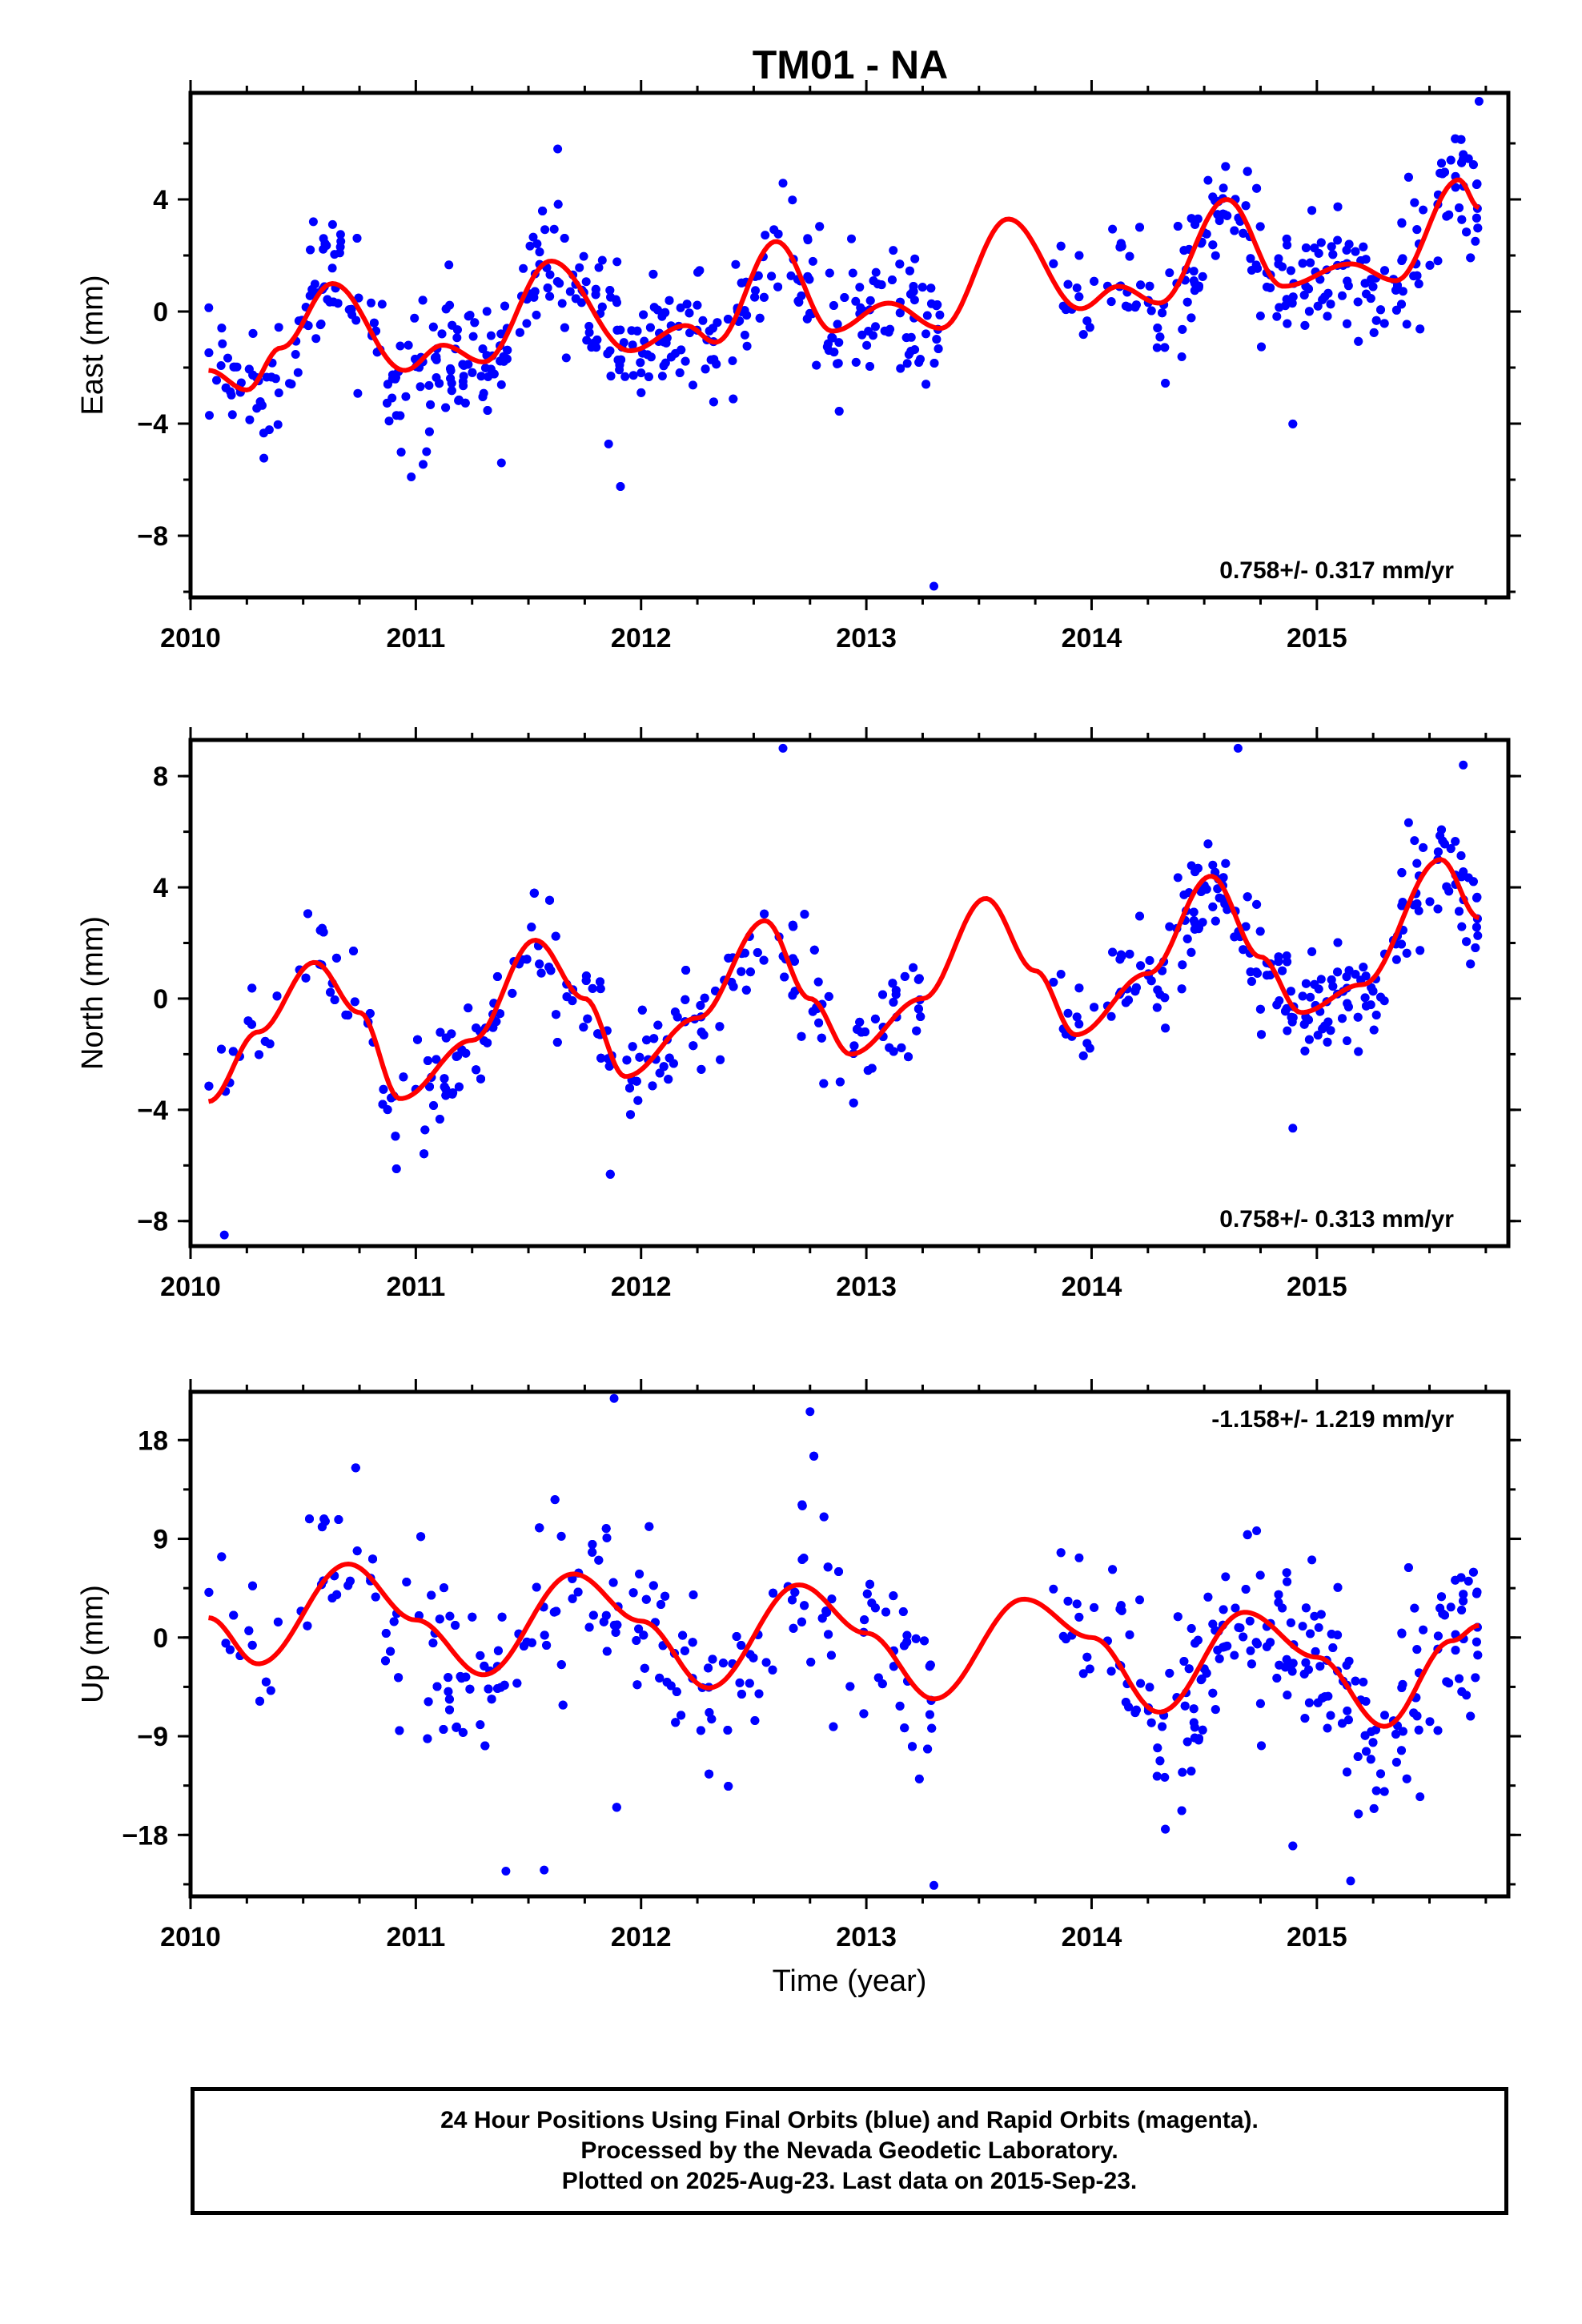  Describe the element at coordinates (1336, 570) in the screenshot. I see `east-rate-label: 0.758+/- 0.317 mm/yr` at that location.